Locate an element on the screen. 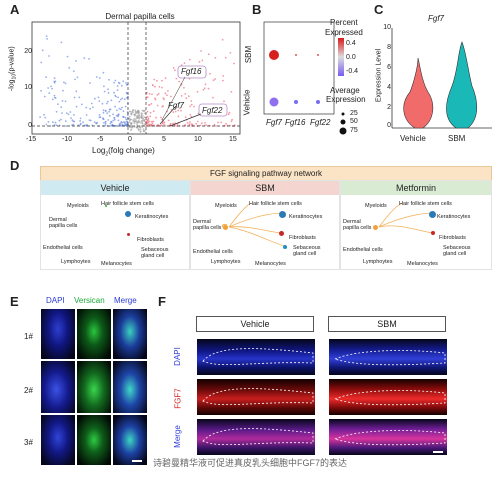  y-tick: 8 is located at coordinates (389, 47).